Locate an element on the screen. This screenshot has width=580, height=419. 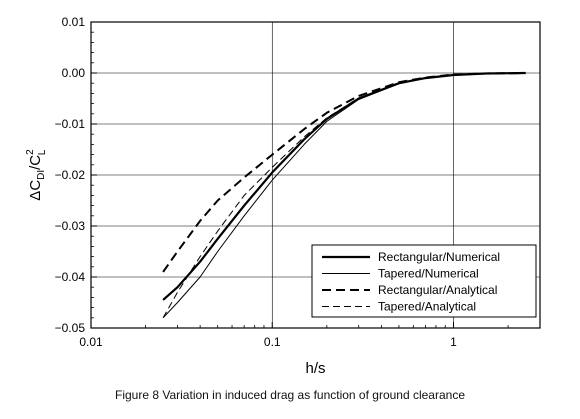
legend-label-3: Rectangular/Analytical is located at coordinates (437, 290).